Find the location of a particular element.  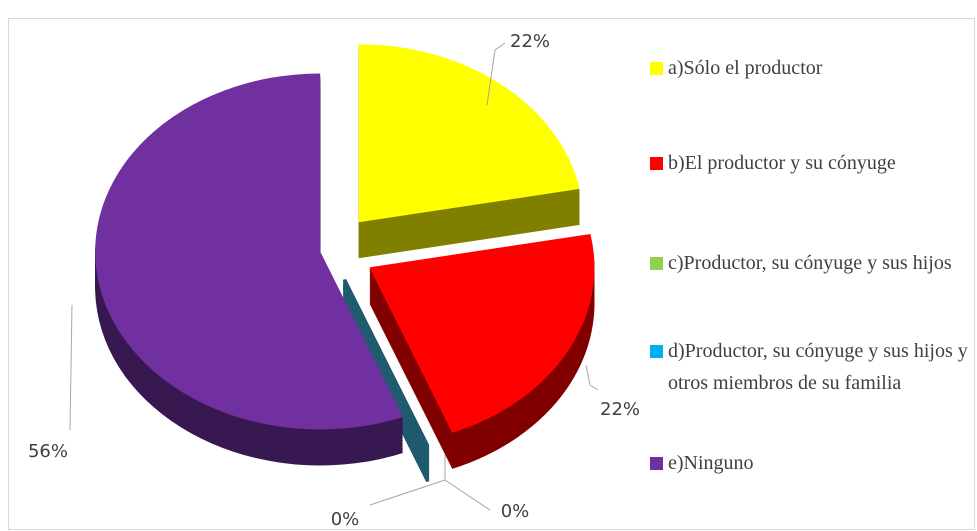

legend-label: c)Productor, su cónyuge y sus hijos is located at coordinates (810, 263).